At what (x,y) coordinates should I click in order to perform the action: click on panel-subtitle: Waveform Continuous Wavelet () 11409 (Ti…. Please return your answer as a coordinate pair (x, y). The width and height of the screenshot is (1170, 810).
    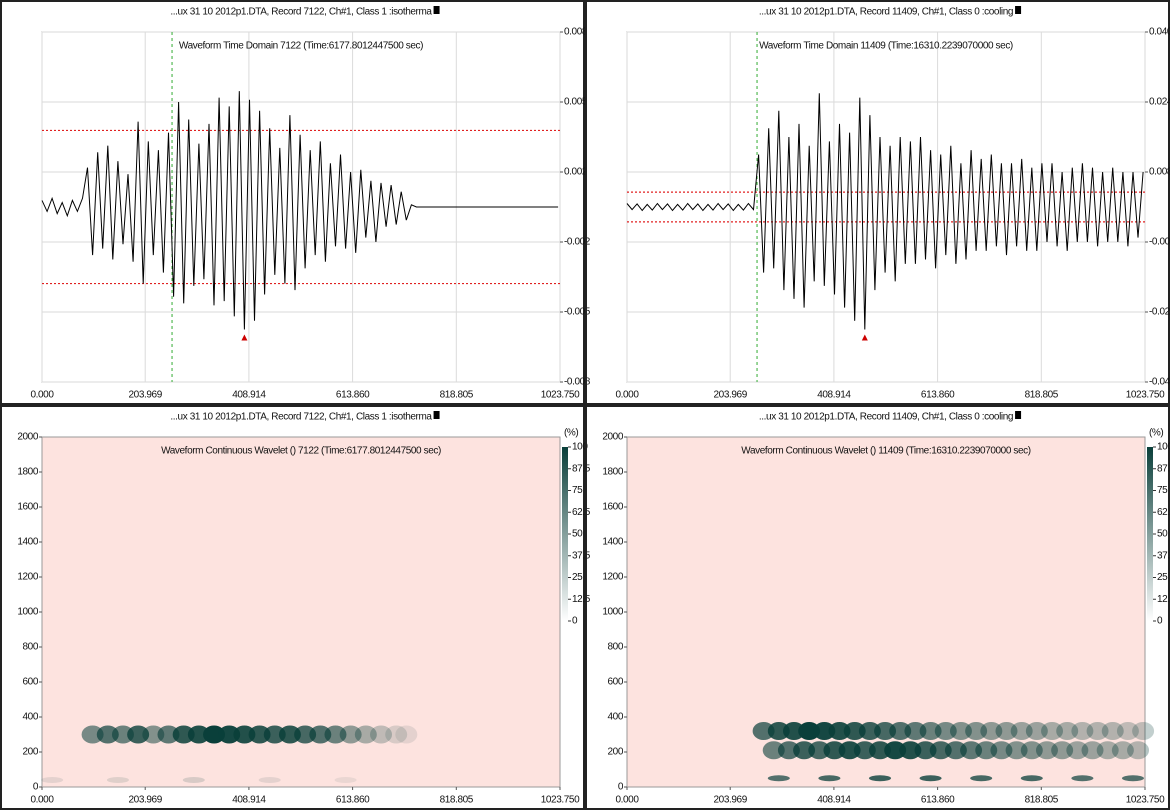
    Looking at the image, I should click on (885, 451).